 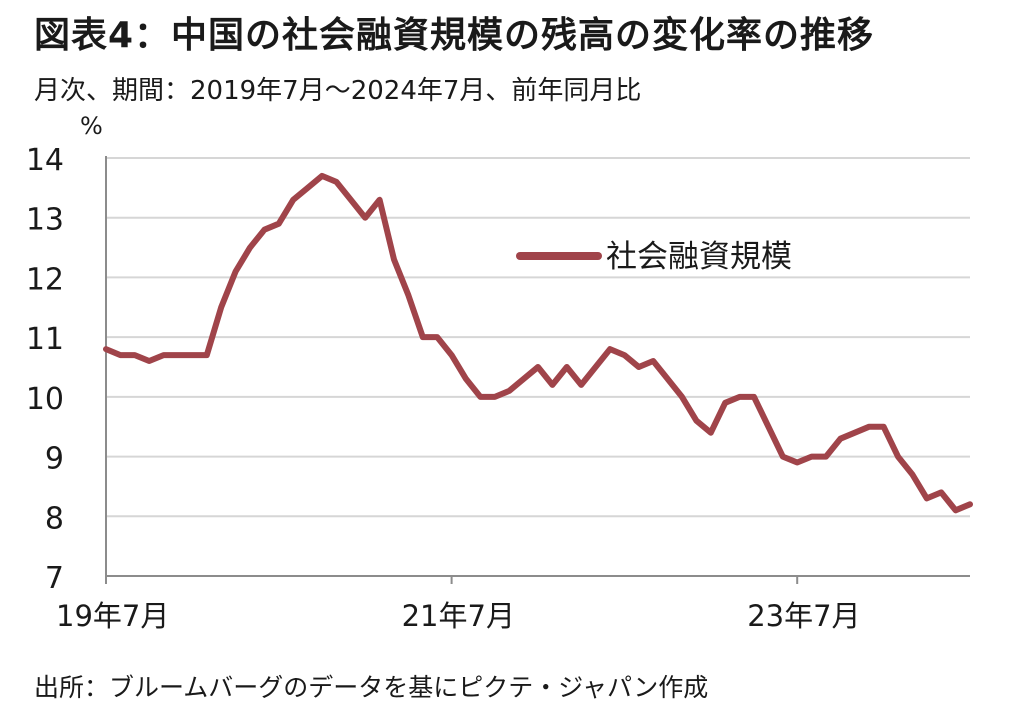 What do you see at coordinates (45, 339) in the screenshot?
I see `y-tick-label: 11` at bounding box center [45, 339].